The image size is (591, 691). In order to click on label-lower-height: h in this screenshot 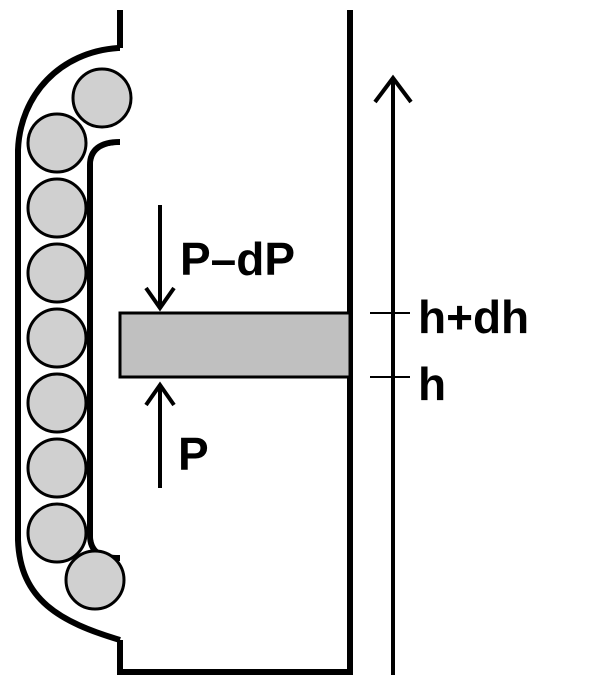, I will do `click(432, 384)`.